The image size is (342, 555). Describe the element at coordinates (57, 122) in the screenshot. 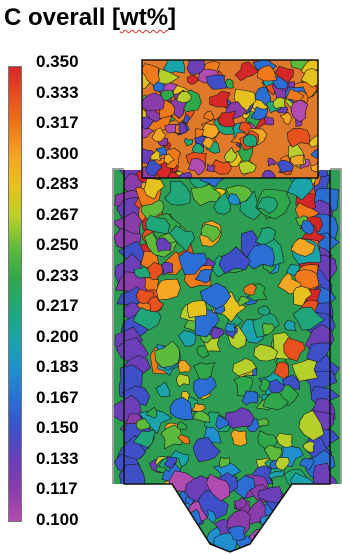

I see `tick-label: 0.317` at that location.